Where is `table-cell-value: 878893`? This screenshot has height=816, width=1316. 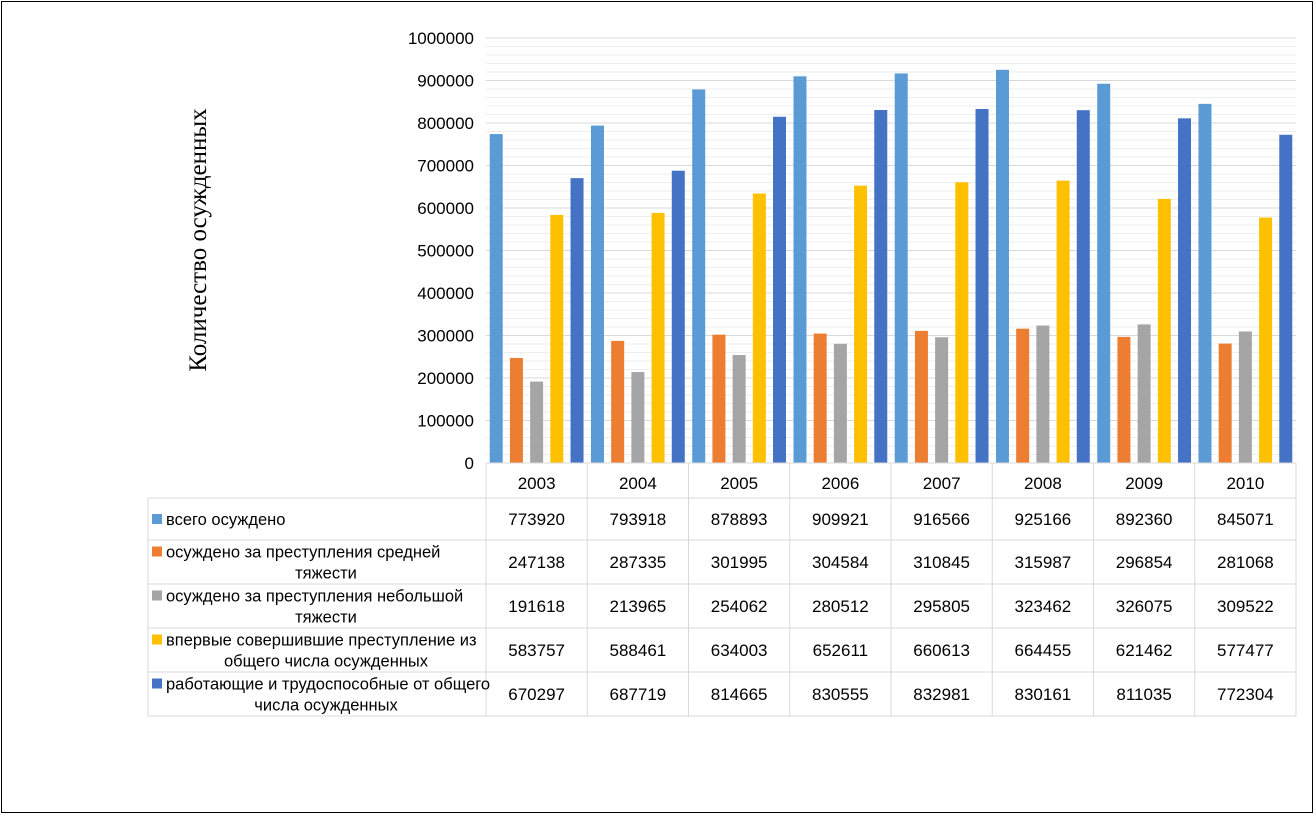
table-cell-value: 878893 is located at coordinates (739, 519).